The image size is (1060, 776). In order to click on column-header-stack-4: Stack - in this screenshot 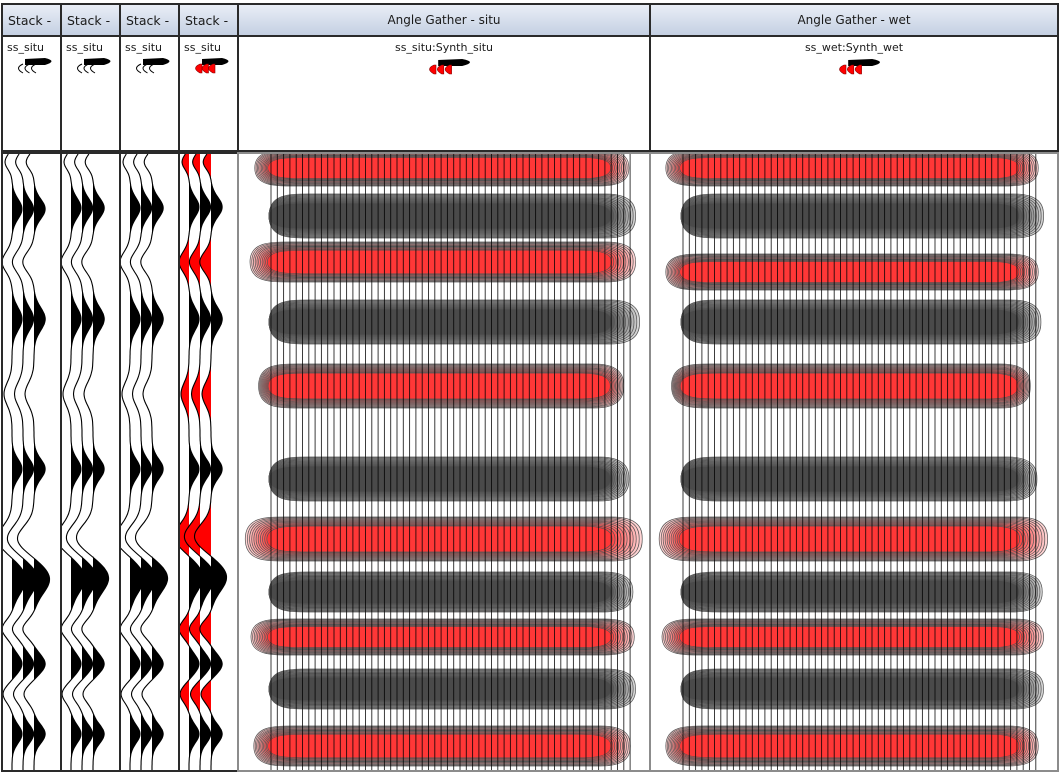, I will do `click(208, 20)`.